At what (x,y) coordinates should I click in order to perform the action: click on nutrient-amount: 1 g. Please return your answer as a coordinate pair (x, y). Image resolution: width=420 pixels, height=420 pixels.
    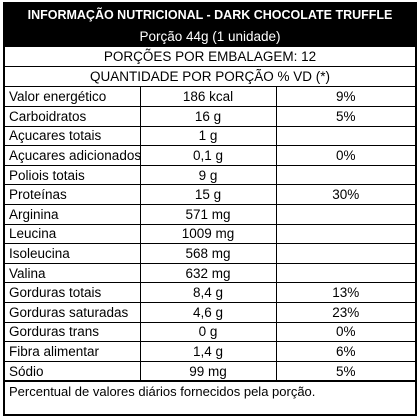
    Looking at the image, I should click on (208, 136).